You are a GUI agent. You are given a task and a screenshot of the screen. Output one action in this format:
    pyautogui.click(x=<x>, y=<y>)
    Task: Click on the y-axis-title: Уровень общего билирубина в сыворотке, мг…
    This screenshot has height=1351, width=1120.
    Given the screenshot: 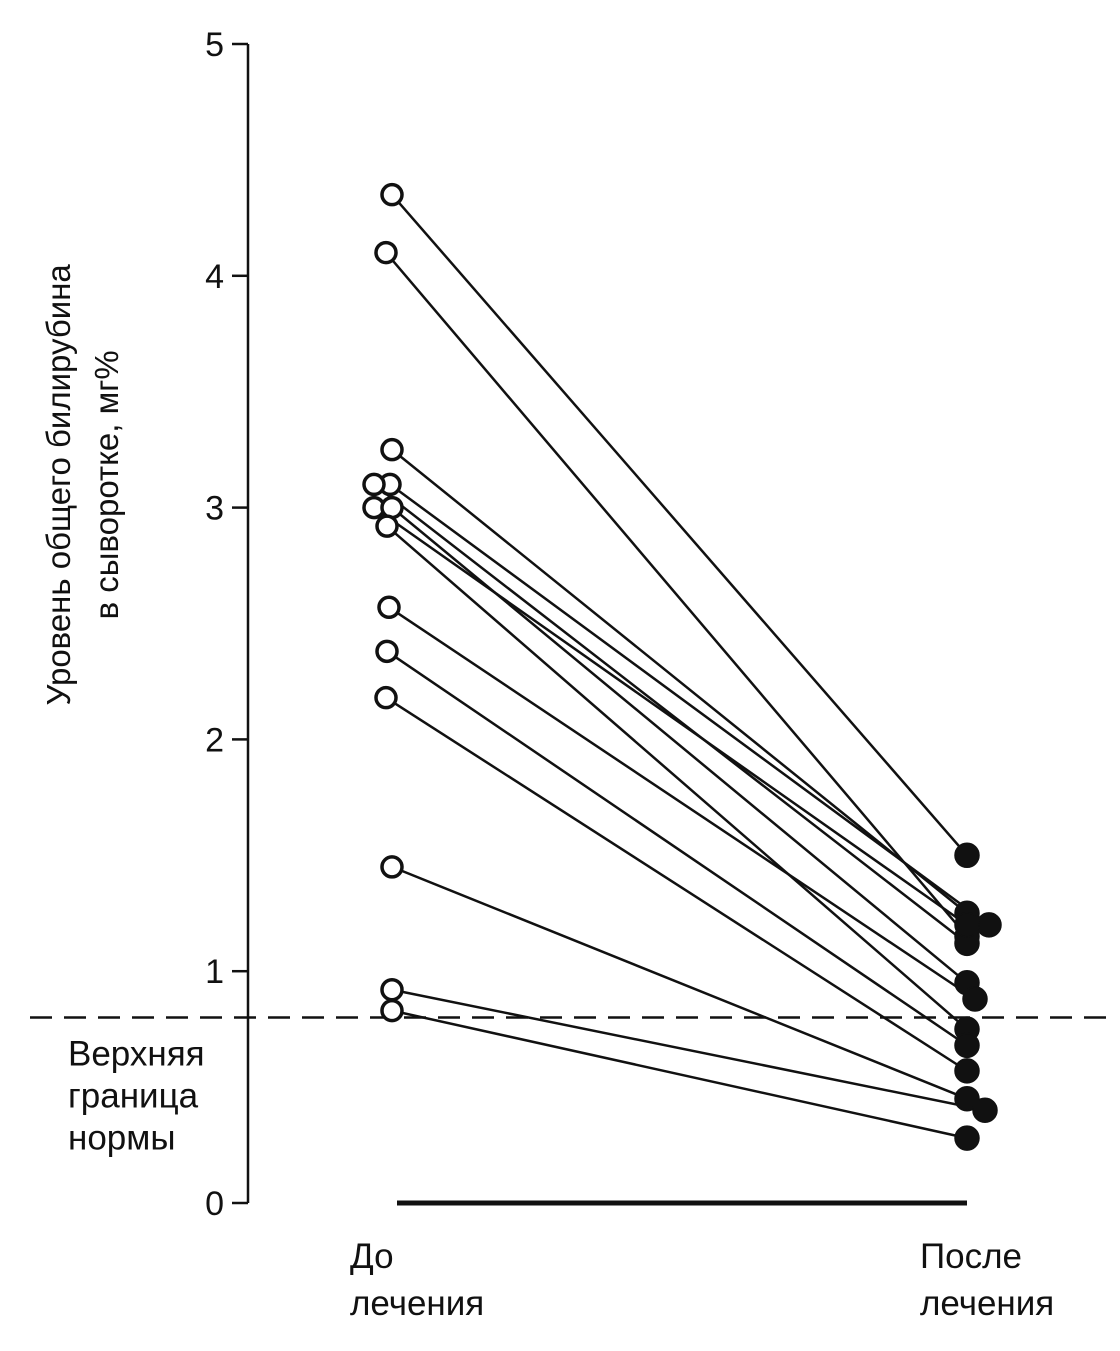 What is the action you would take?
    pyautogui.click(x=82, y=485)
    